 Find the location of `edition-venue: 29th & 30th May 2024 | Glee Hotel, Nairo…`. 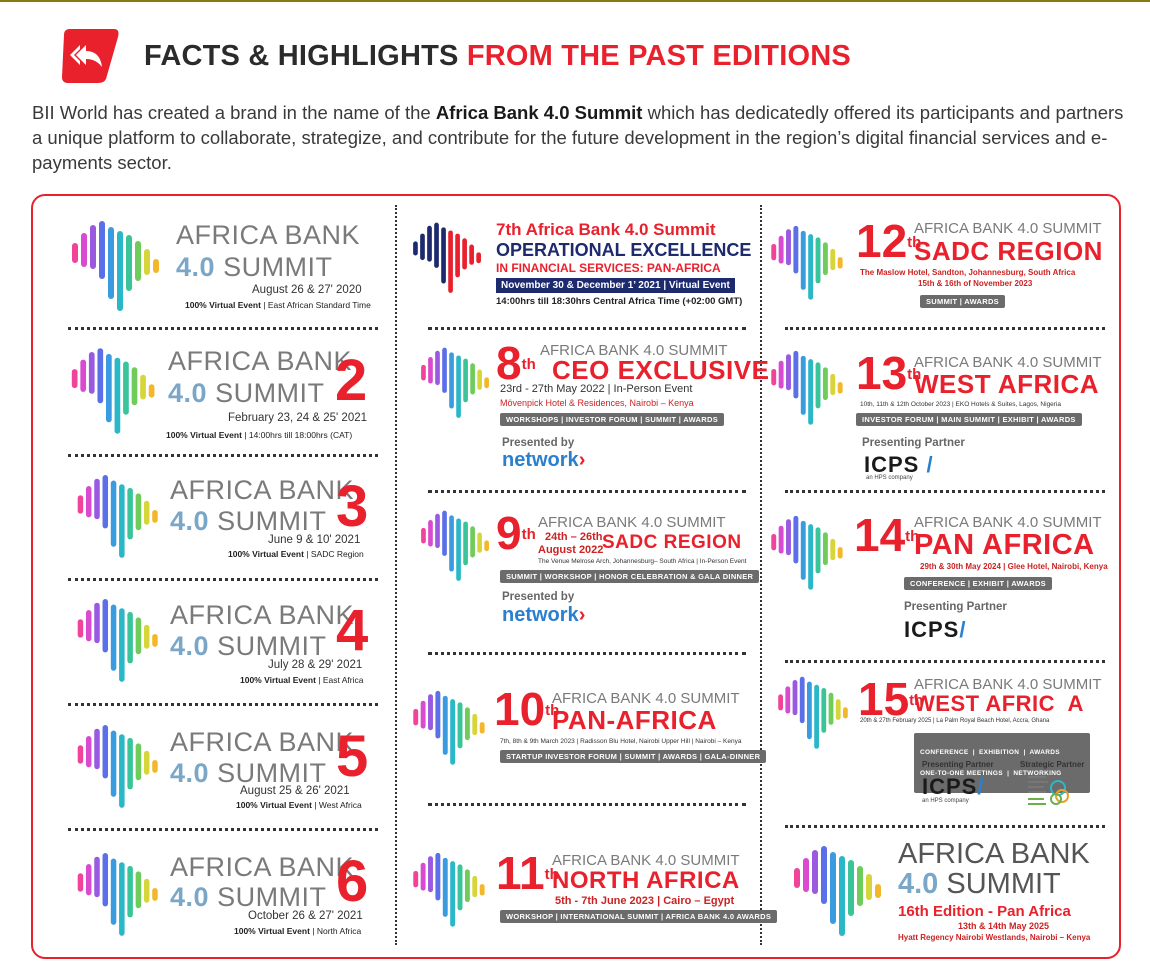

edition-venue: 29th & 30th May 2024 | Glee Hotel, Nairo… is located at coordinates (1014, 566).